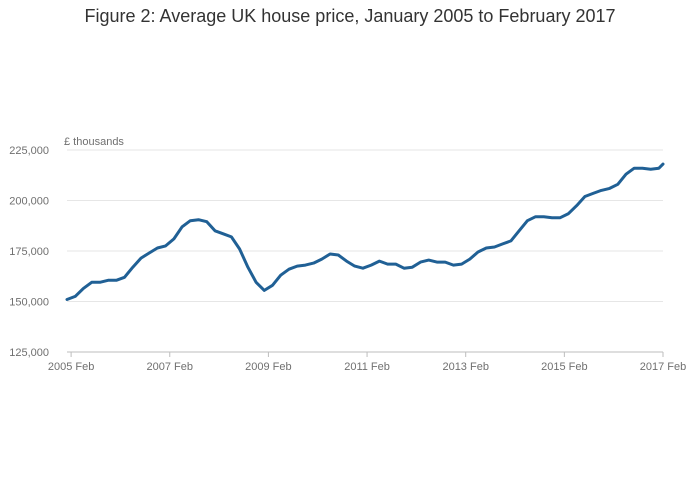 The height and width of the screenshot is (502, 700). Describe the element at coordinates (268, 367) in the screenshot. I see `x-tick-label: 2009 Feb` at that location.